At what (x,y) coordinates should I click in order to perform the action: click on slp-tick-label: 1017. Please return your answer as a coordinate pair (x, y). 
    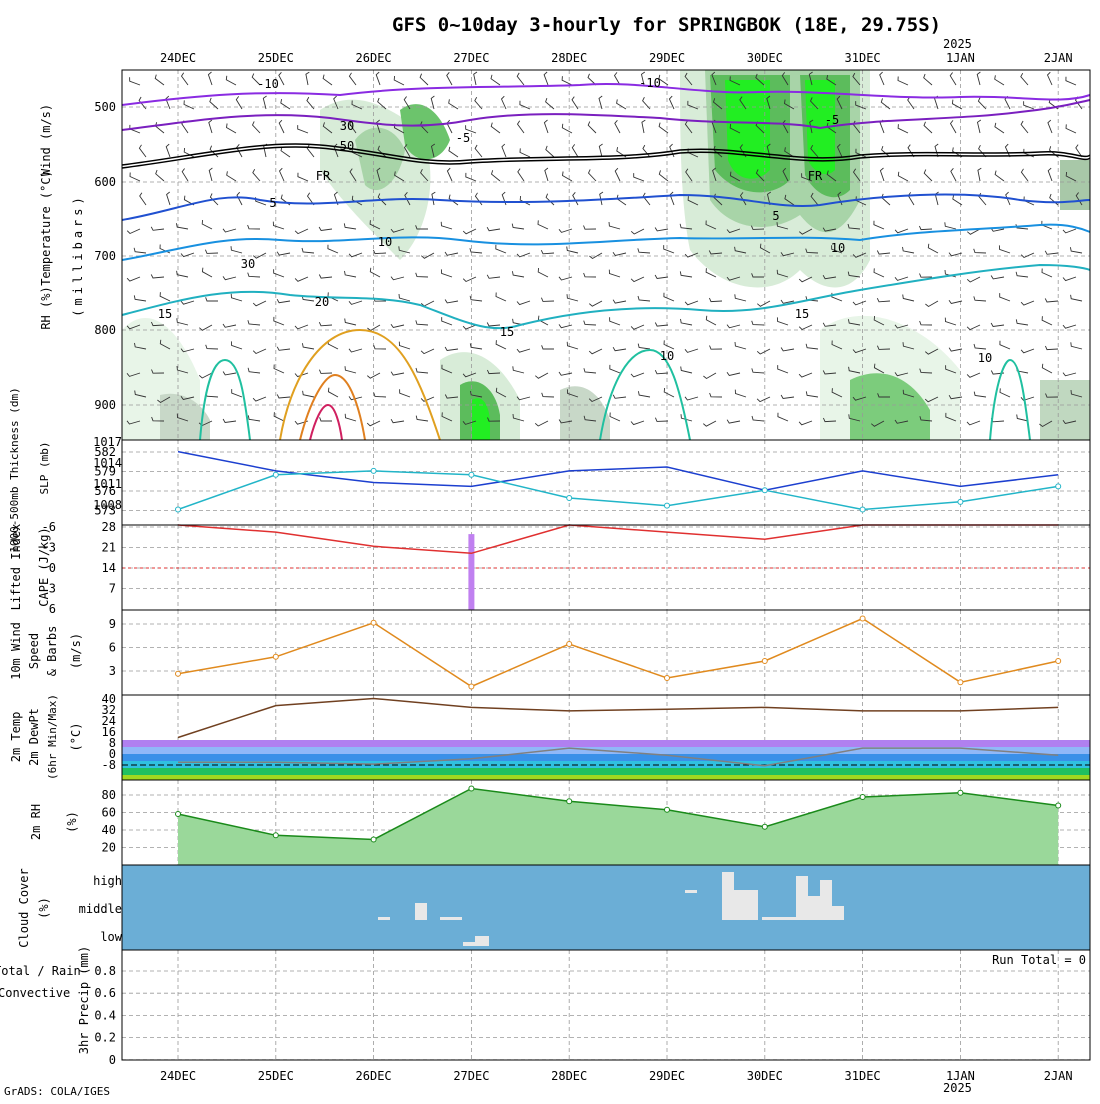
    Looking at the image, I should click on (107, 442).